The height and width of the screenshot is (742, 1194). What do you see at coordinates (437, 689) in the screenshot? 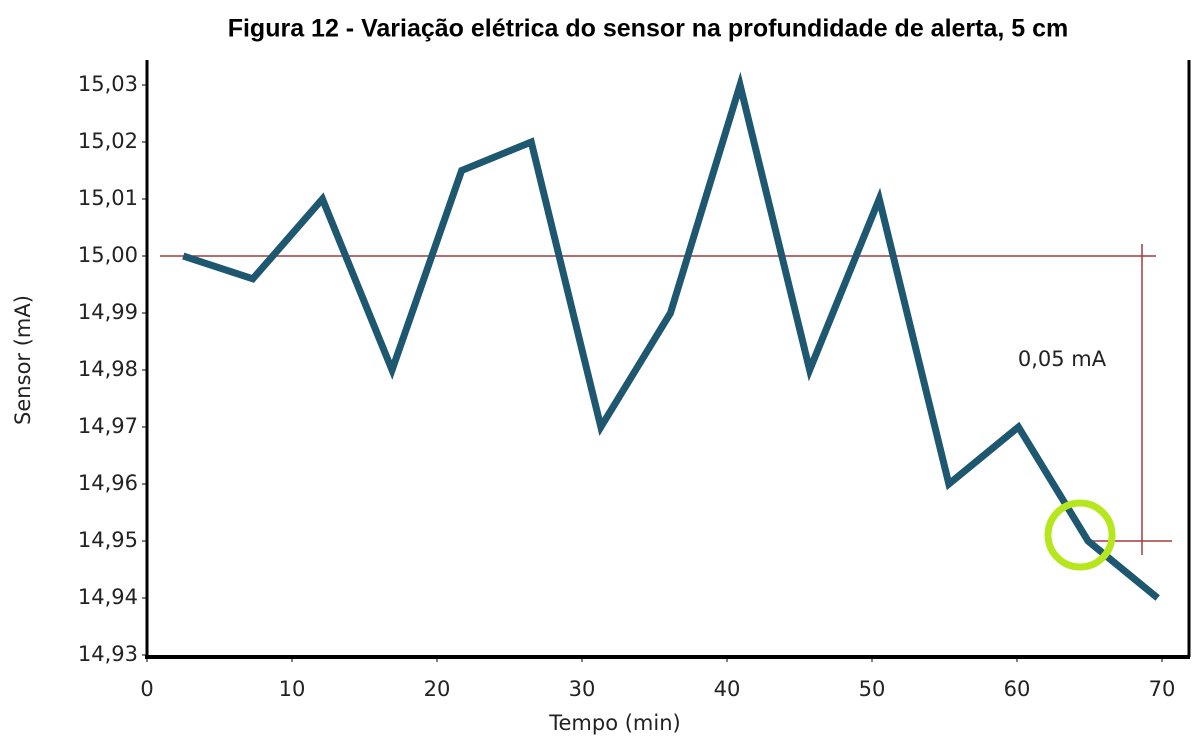
I see `x-tick-label: 20` at bounding box center [437, 689].